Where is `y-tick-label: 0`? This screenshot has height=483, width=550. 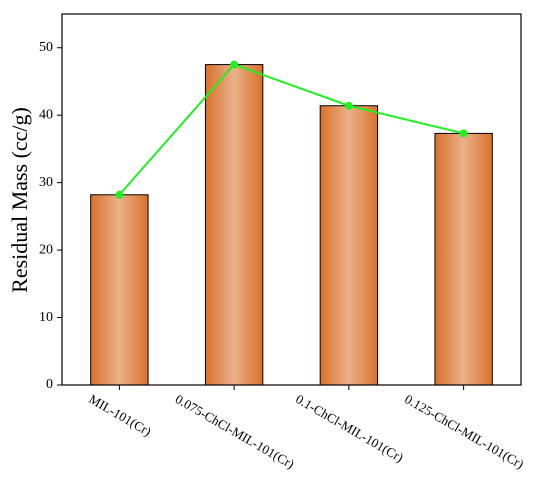
y-tick-label: 0 is located at coordinates (49, 384).